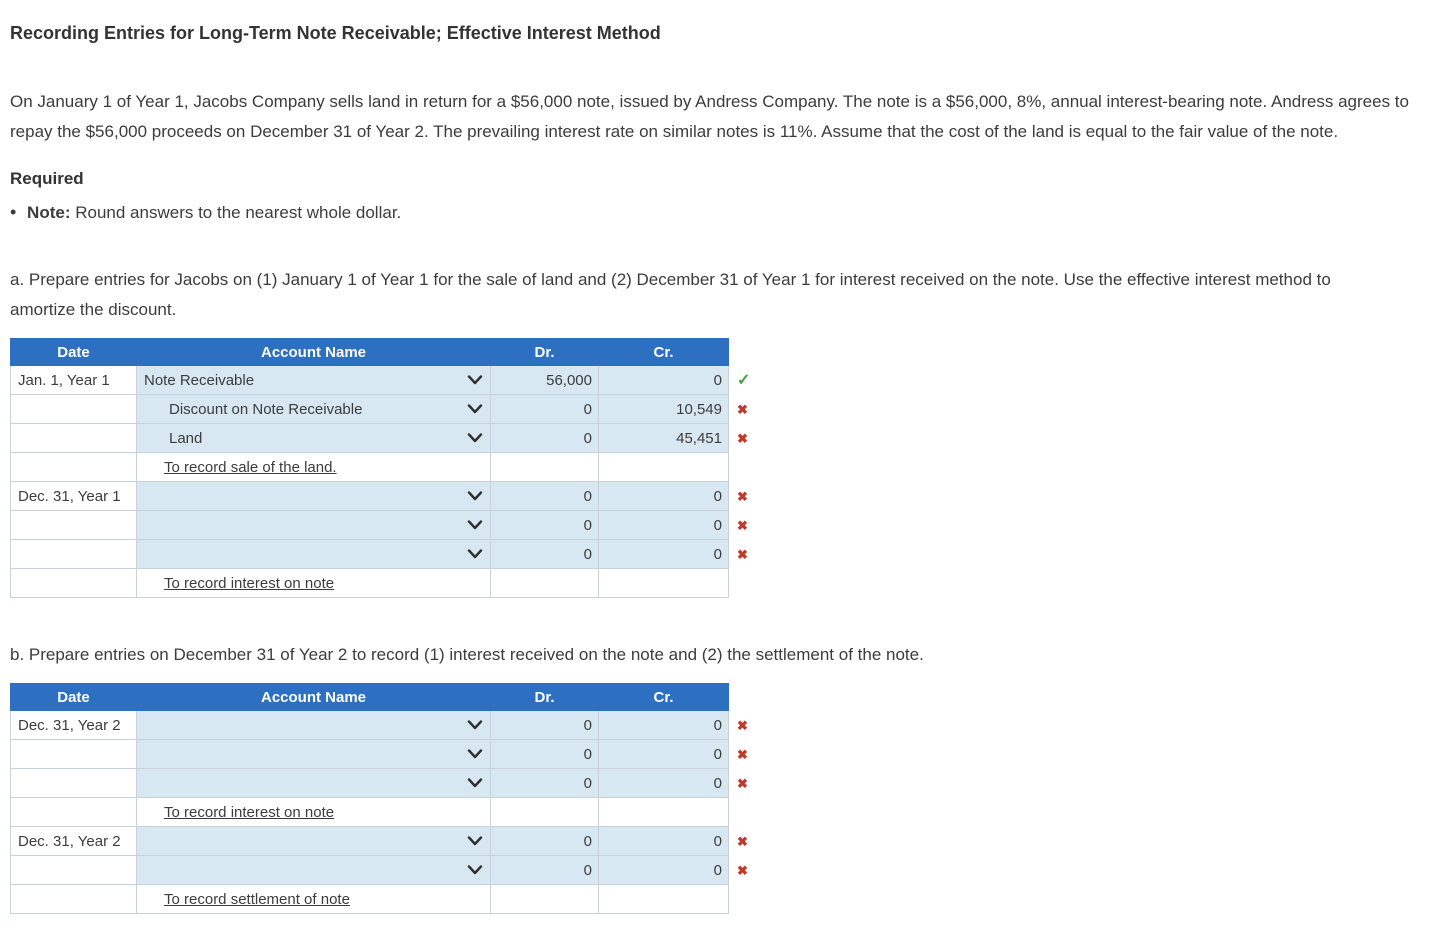 Image resolution: width=1440 pixels, height=944 pixels. What do you see at coordinates (266, 409) in the screenshot?
I see `account-select-value: Discount on Note Receivable` at bounding box center [266, 409].